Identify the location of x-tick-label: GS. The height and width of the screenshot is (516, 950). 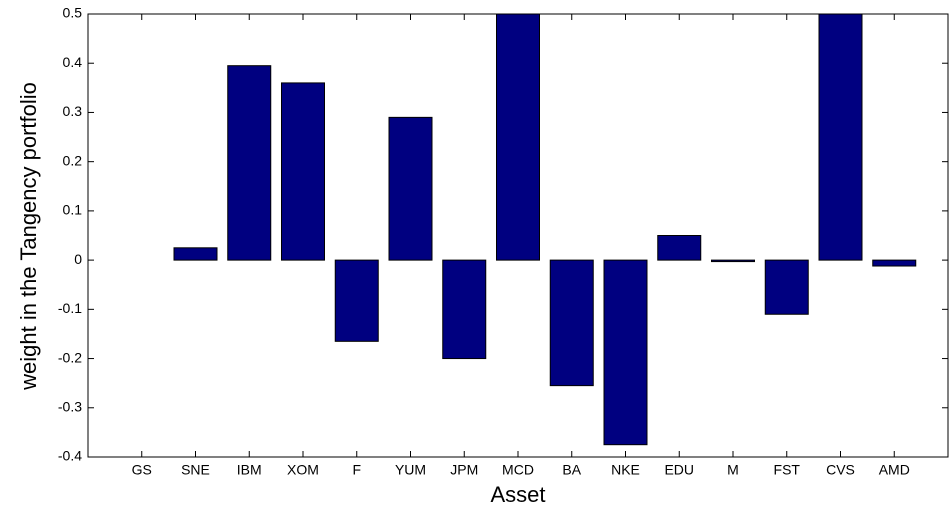
(142, 470).